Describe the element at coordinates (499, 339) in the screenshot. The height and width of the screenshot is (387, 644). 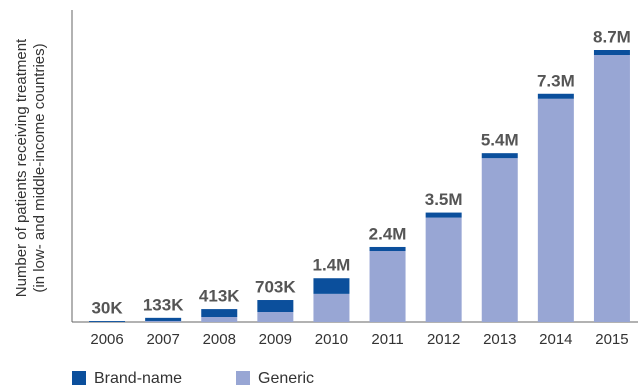
I see `x-tick-label: 2013` at that location.